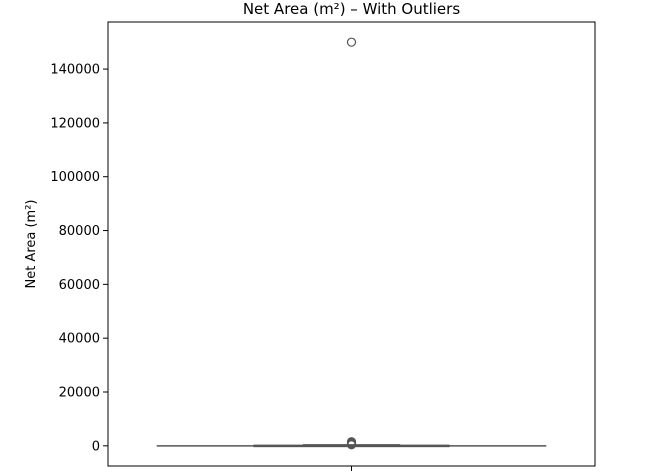 The image size is (668, 474). I want to click on y-tick-label: 0, so click(96, 446).